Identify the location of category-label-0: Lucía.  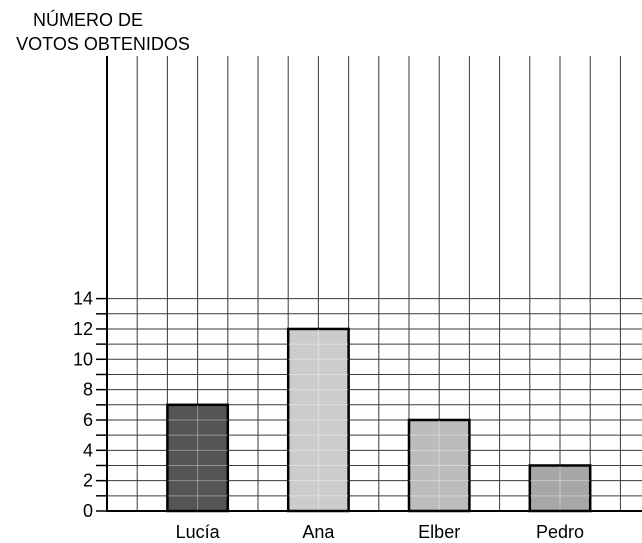
(198, 532).